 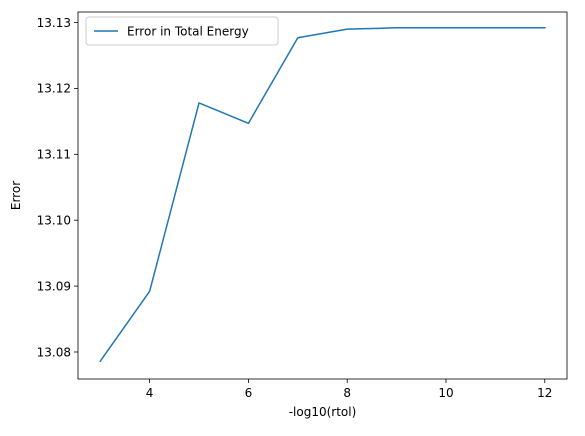 What do you see at coordinates (54, 155) in the screenshot?
I see `y-tick-label: 13.11` at bounding box center [54, 155].